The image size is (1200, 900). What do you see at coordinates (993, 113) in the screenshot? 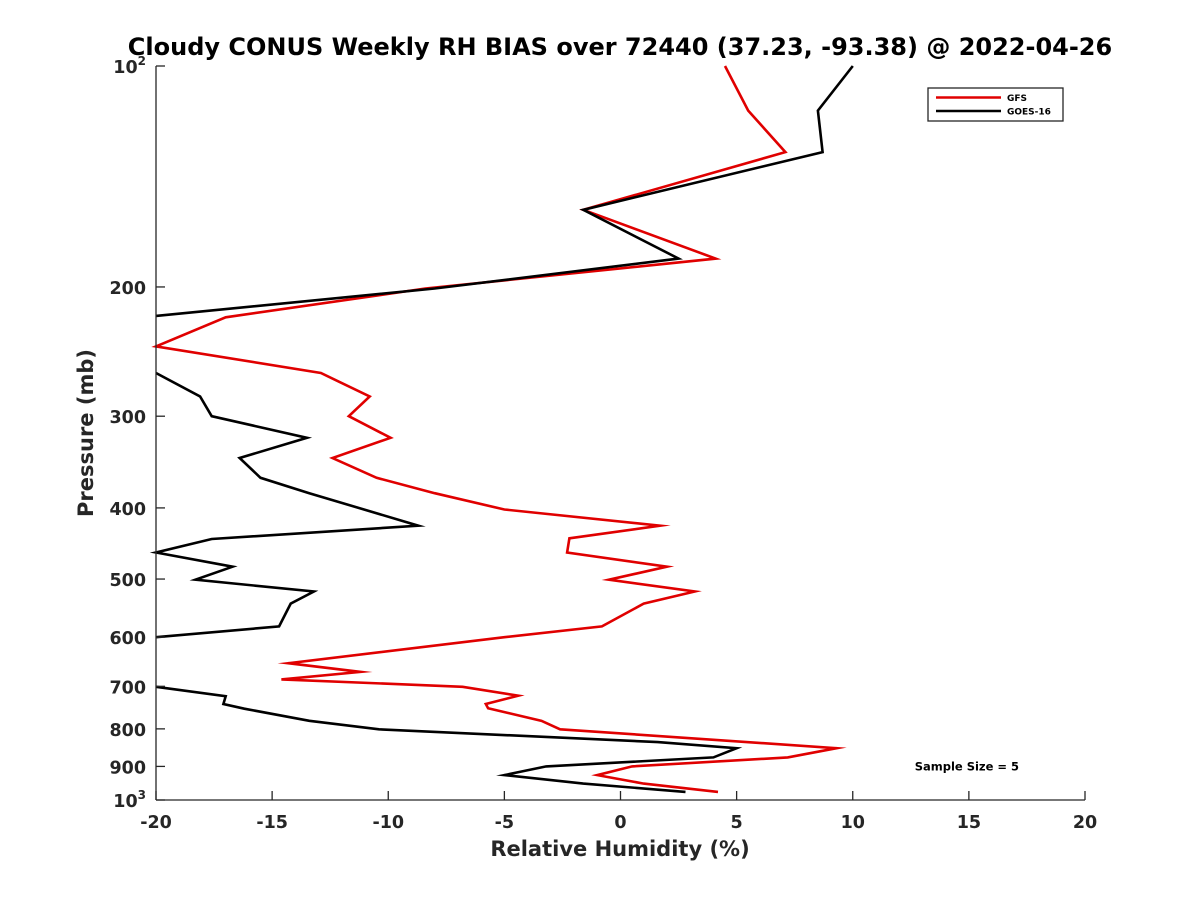
I see `legend-item: GOES-16` at bounding box center [993, 113].